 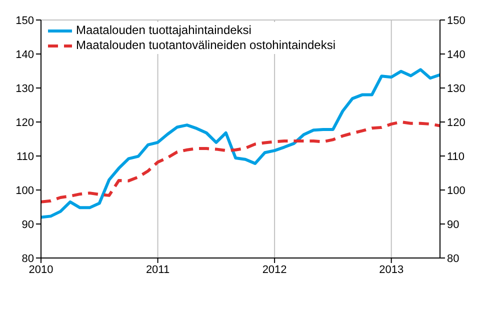 I want to click on y-tick-label: 110, so click(x=25, y=156).